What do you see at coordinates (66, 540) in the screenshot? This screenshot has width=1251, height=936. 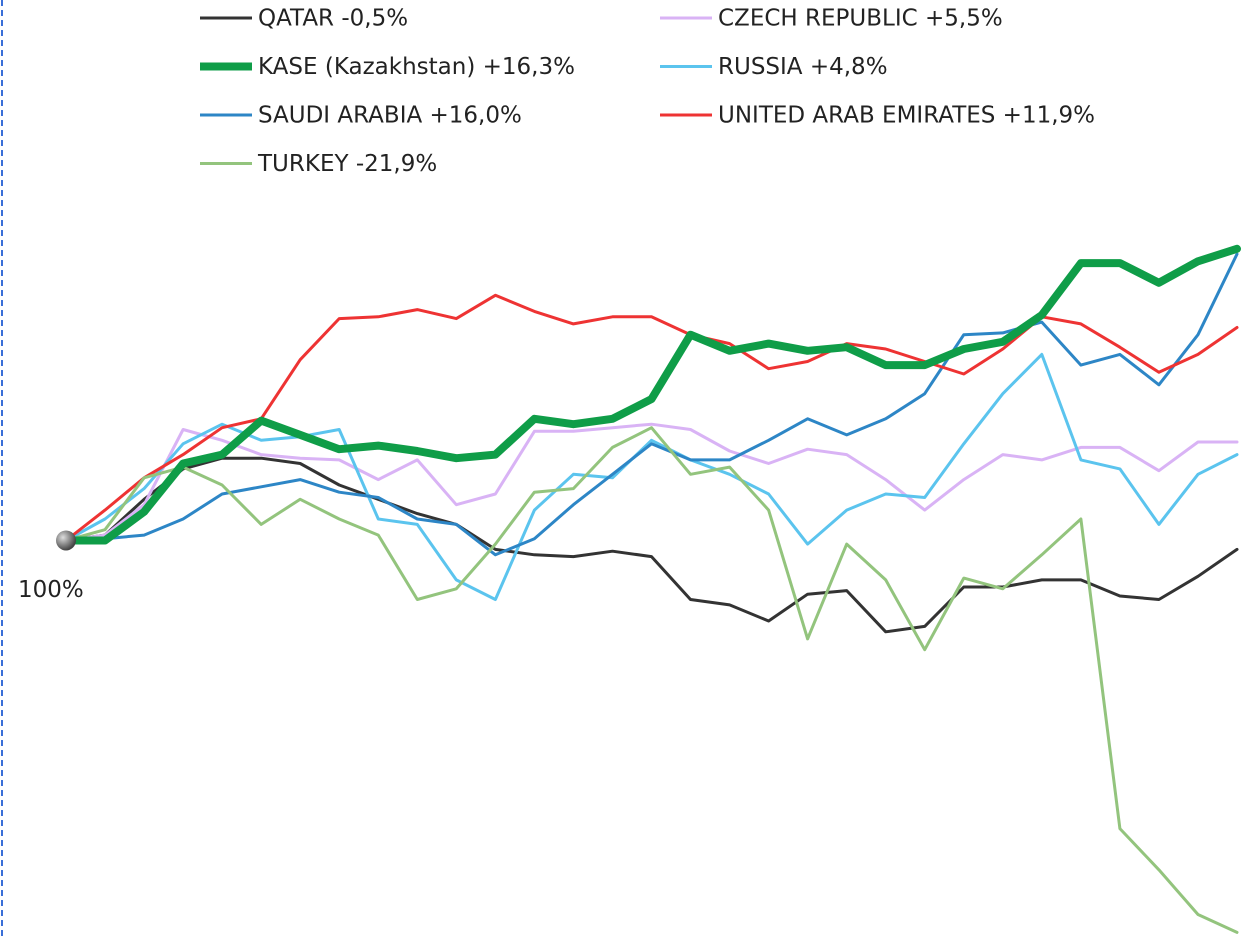 I see `start-marker` at bounding box center [66, 540].